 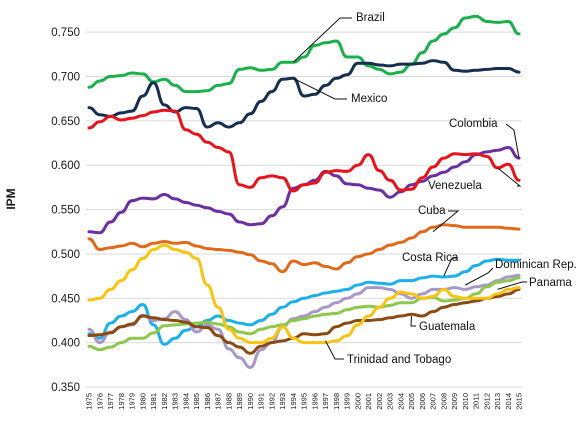 I want to click on x-tick-label: 1996, so click(x=314, y=401).